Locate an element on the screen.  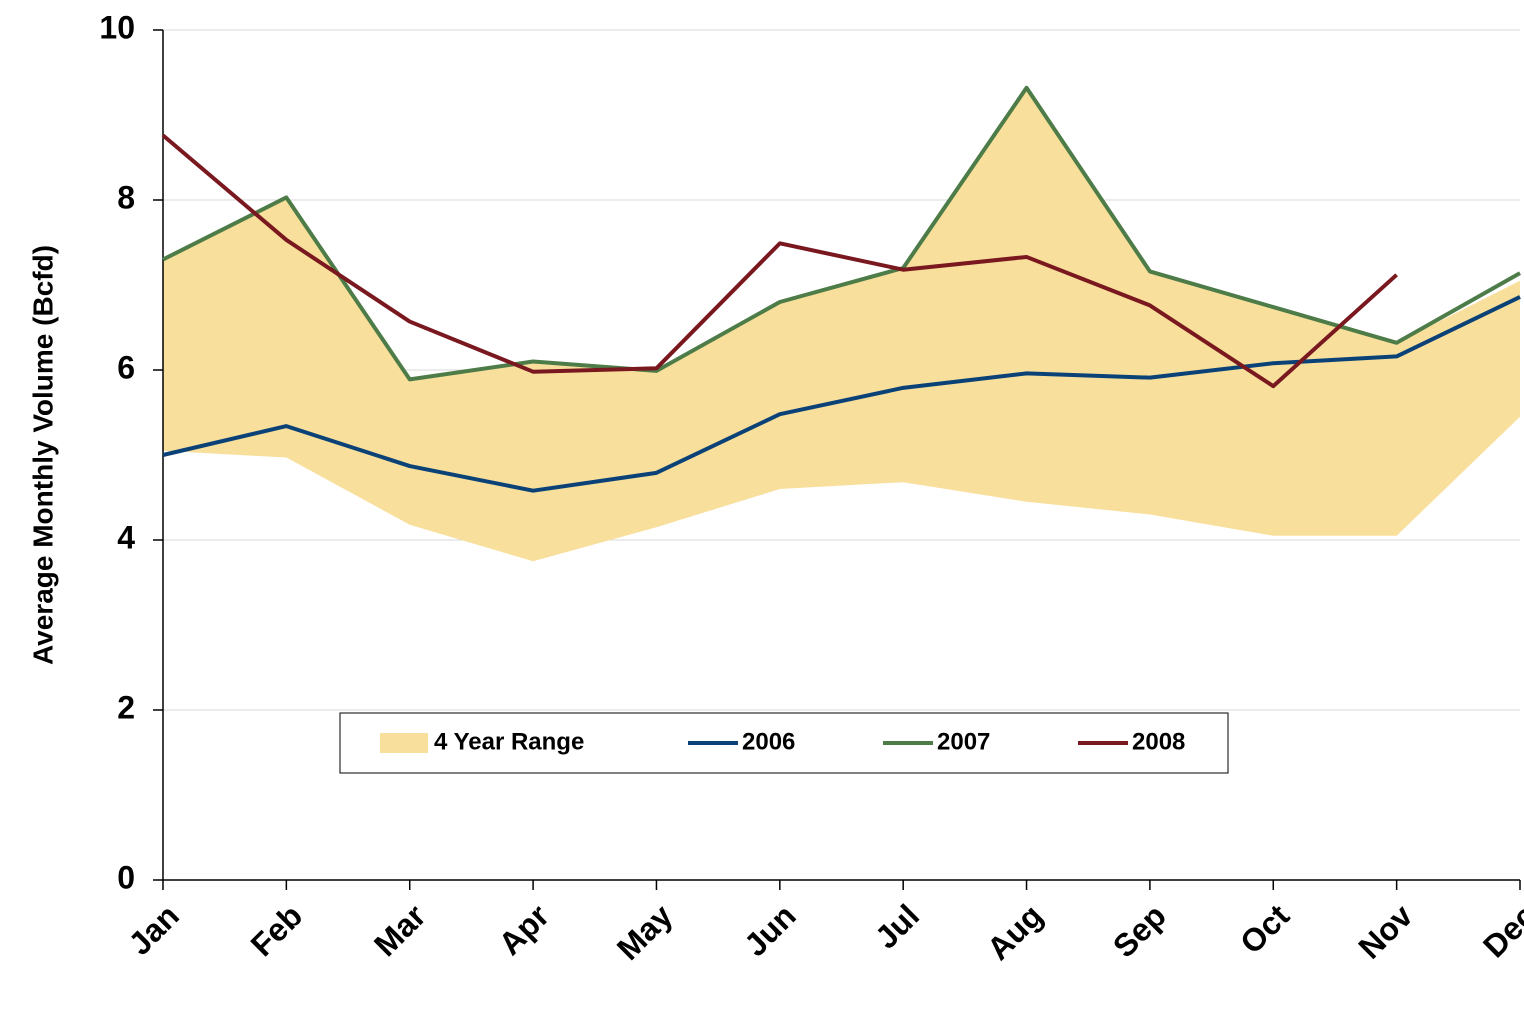
x-tick-label: Sep is located at coordinates (1139, 930).